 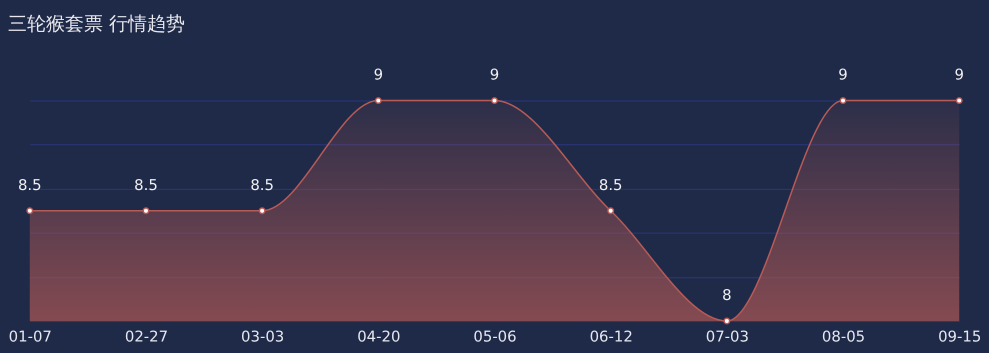 What do you see at coordinates (378, 336) in the screenshot?
I see `x-tick-label: 04-20` at bounding box center [378, 336].